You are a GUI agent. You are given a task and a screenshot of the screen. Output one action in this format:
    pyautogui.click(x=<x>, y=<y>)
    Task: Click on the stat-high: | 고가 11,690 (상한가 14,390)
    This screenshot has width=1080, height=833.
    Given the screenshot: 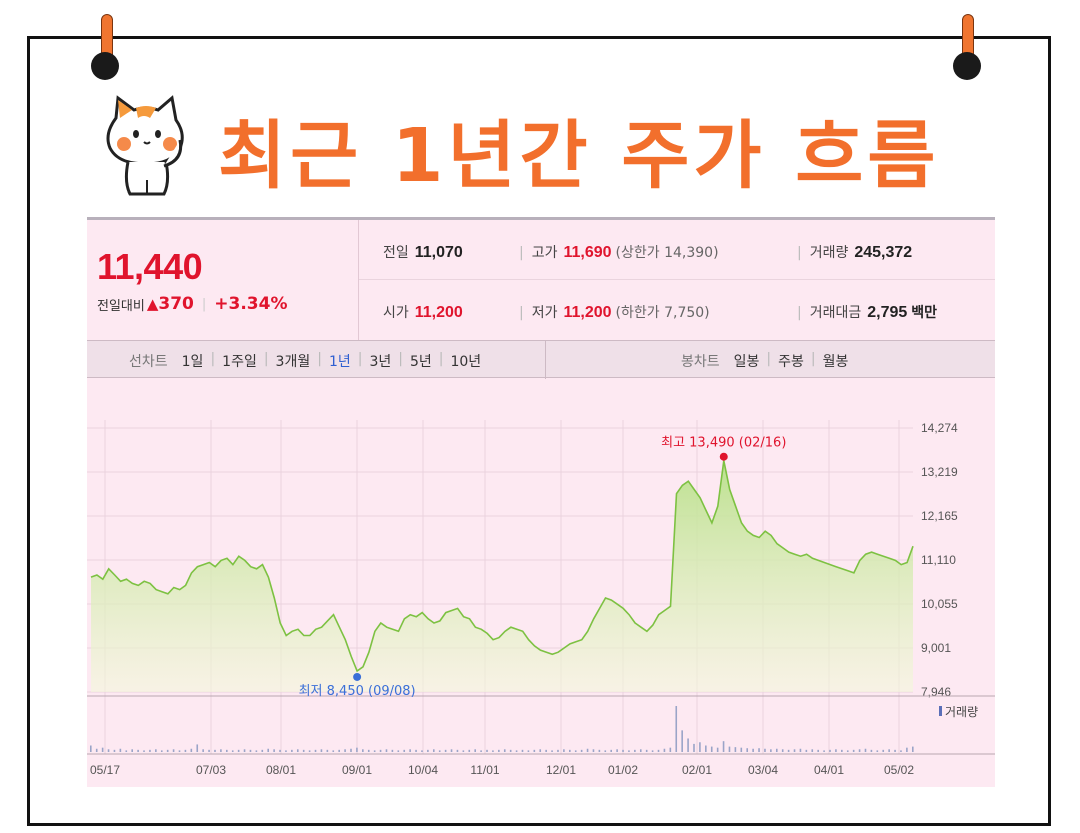 What is the action you would take?
    pyautogui.click(x=619, y=252)
    